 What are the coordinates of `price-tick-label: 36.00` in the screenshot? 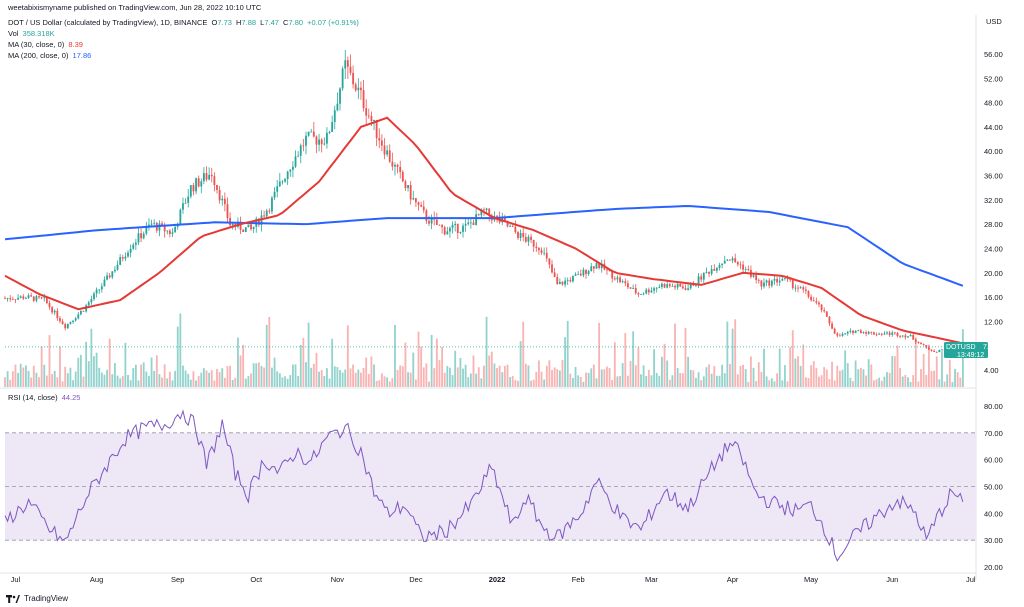 It's located at (993, 176).